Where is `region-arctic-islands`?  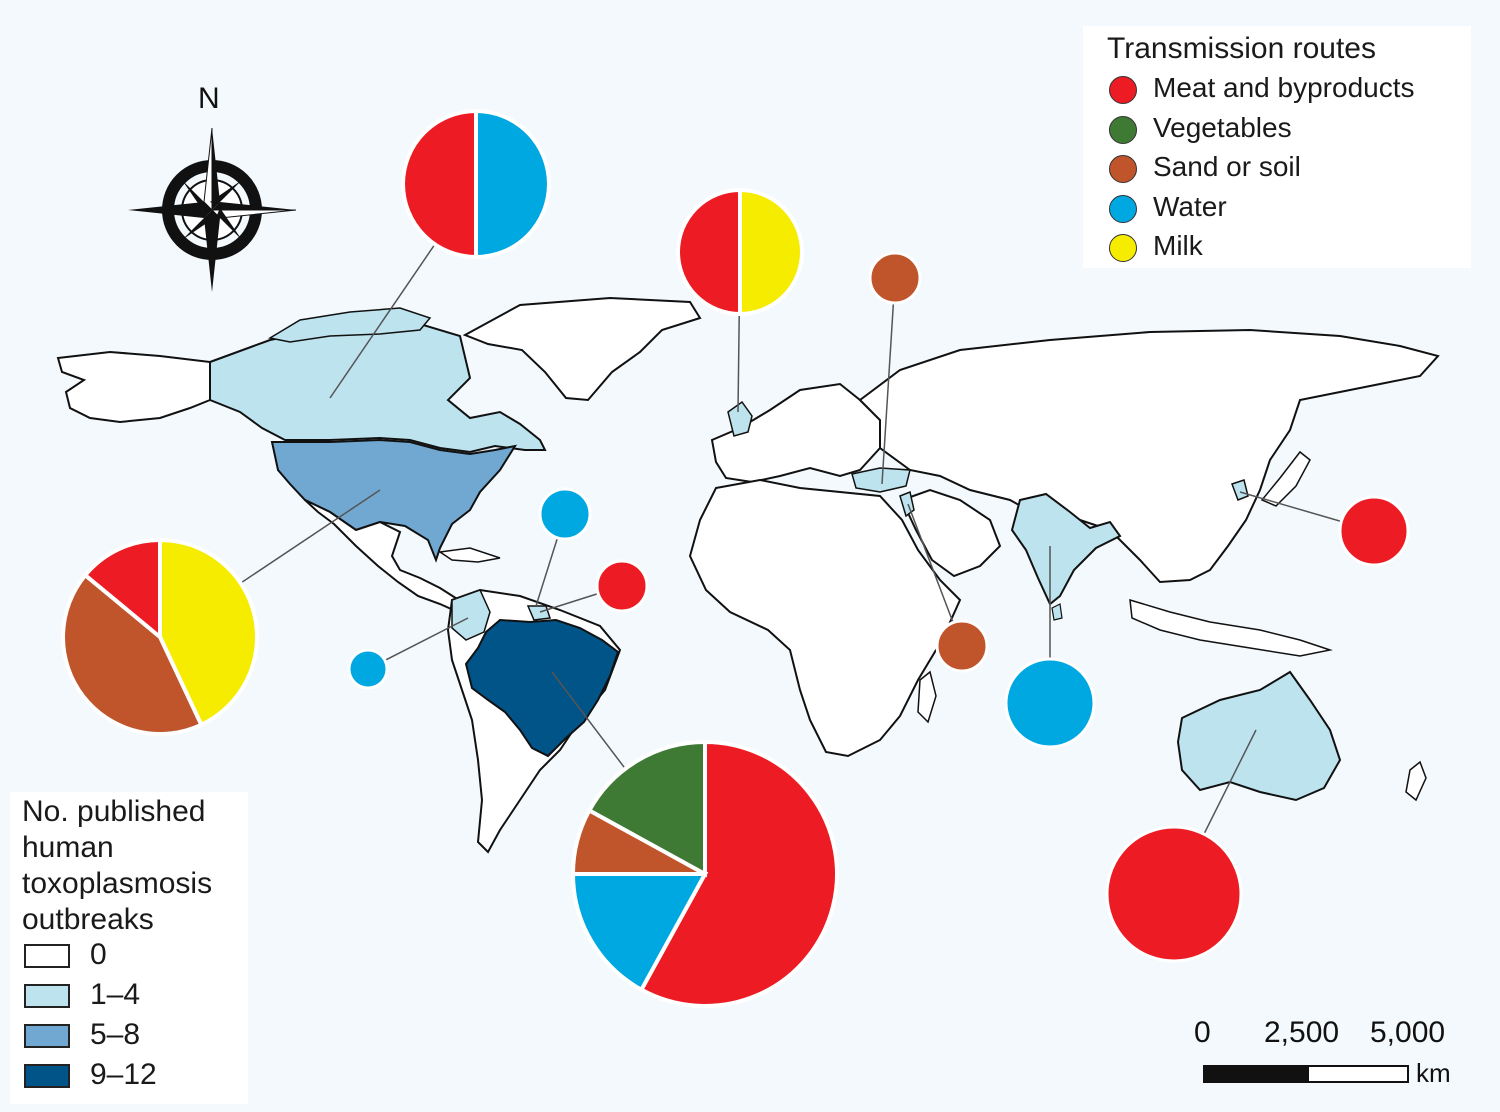
region-arctic-islands is located at coordinates (349, 325).